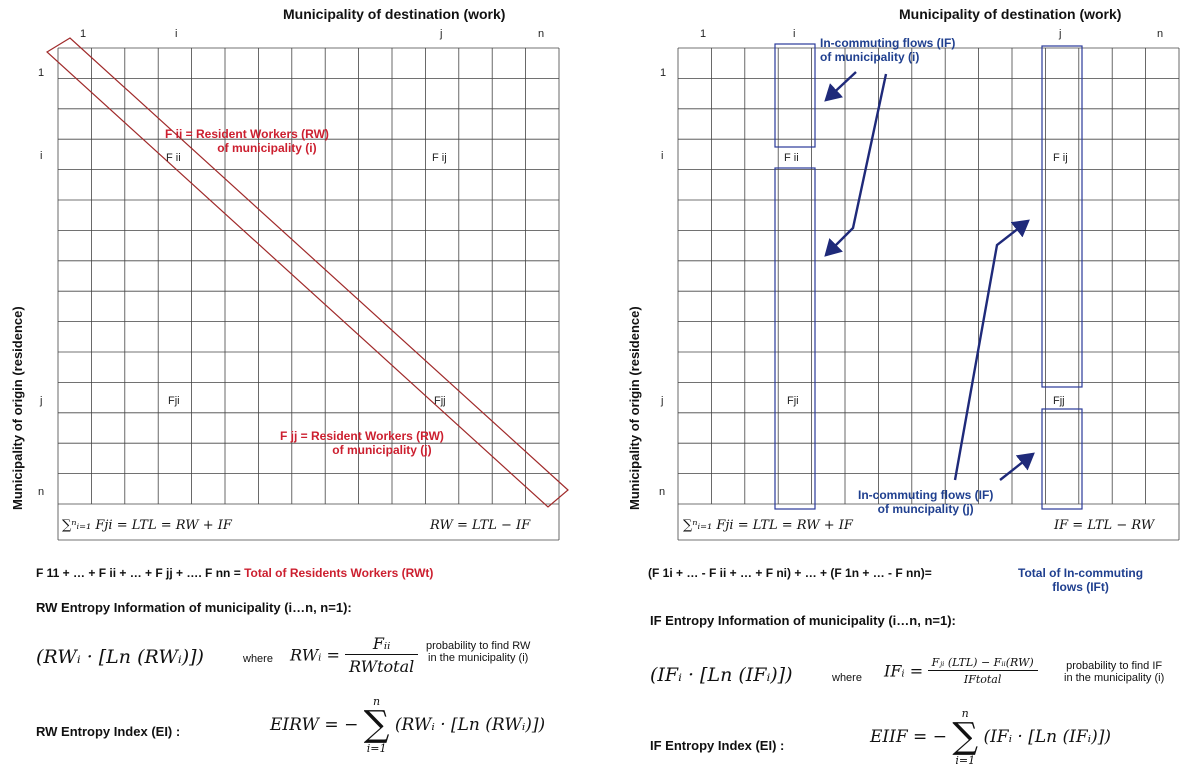 The height and width of the screenshot is (775, 1195). What do you see at coordinates (41, 401) in the screenshot?
I see `left-row-label-j: j` at bounding box center [41, 401].